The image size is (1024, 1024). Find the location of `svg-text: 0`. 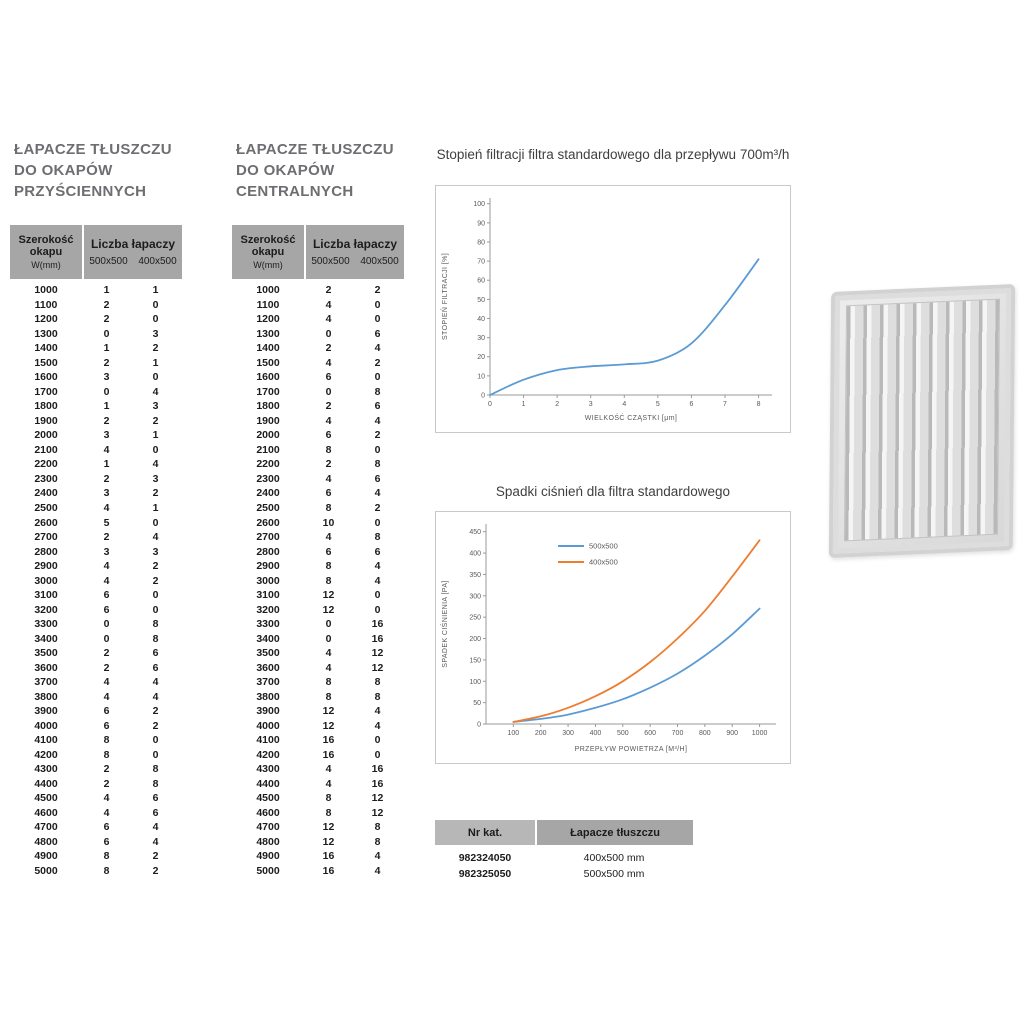

svg-text: 0 is located at coordinates (490, 404).